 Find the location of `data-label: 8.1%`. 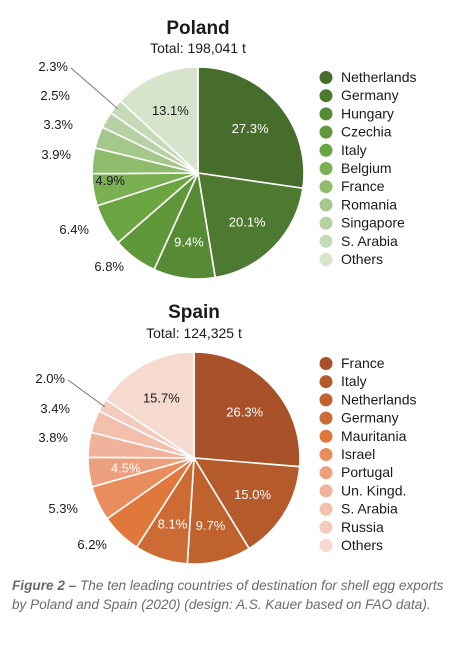

data-label: 8.1% is located at coordinates (173, 524).